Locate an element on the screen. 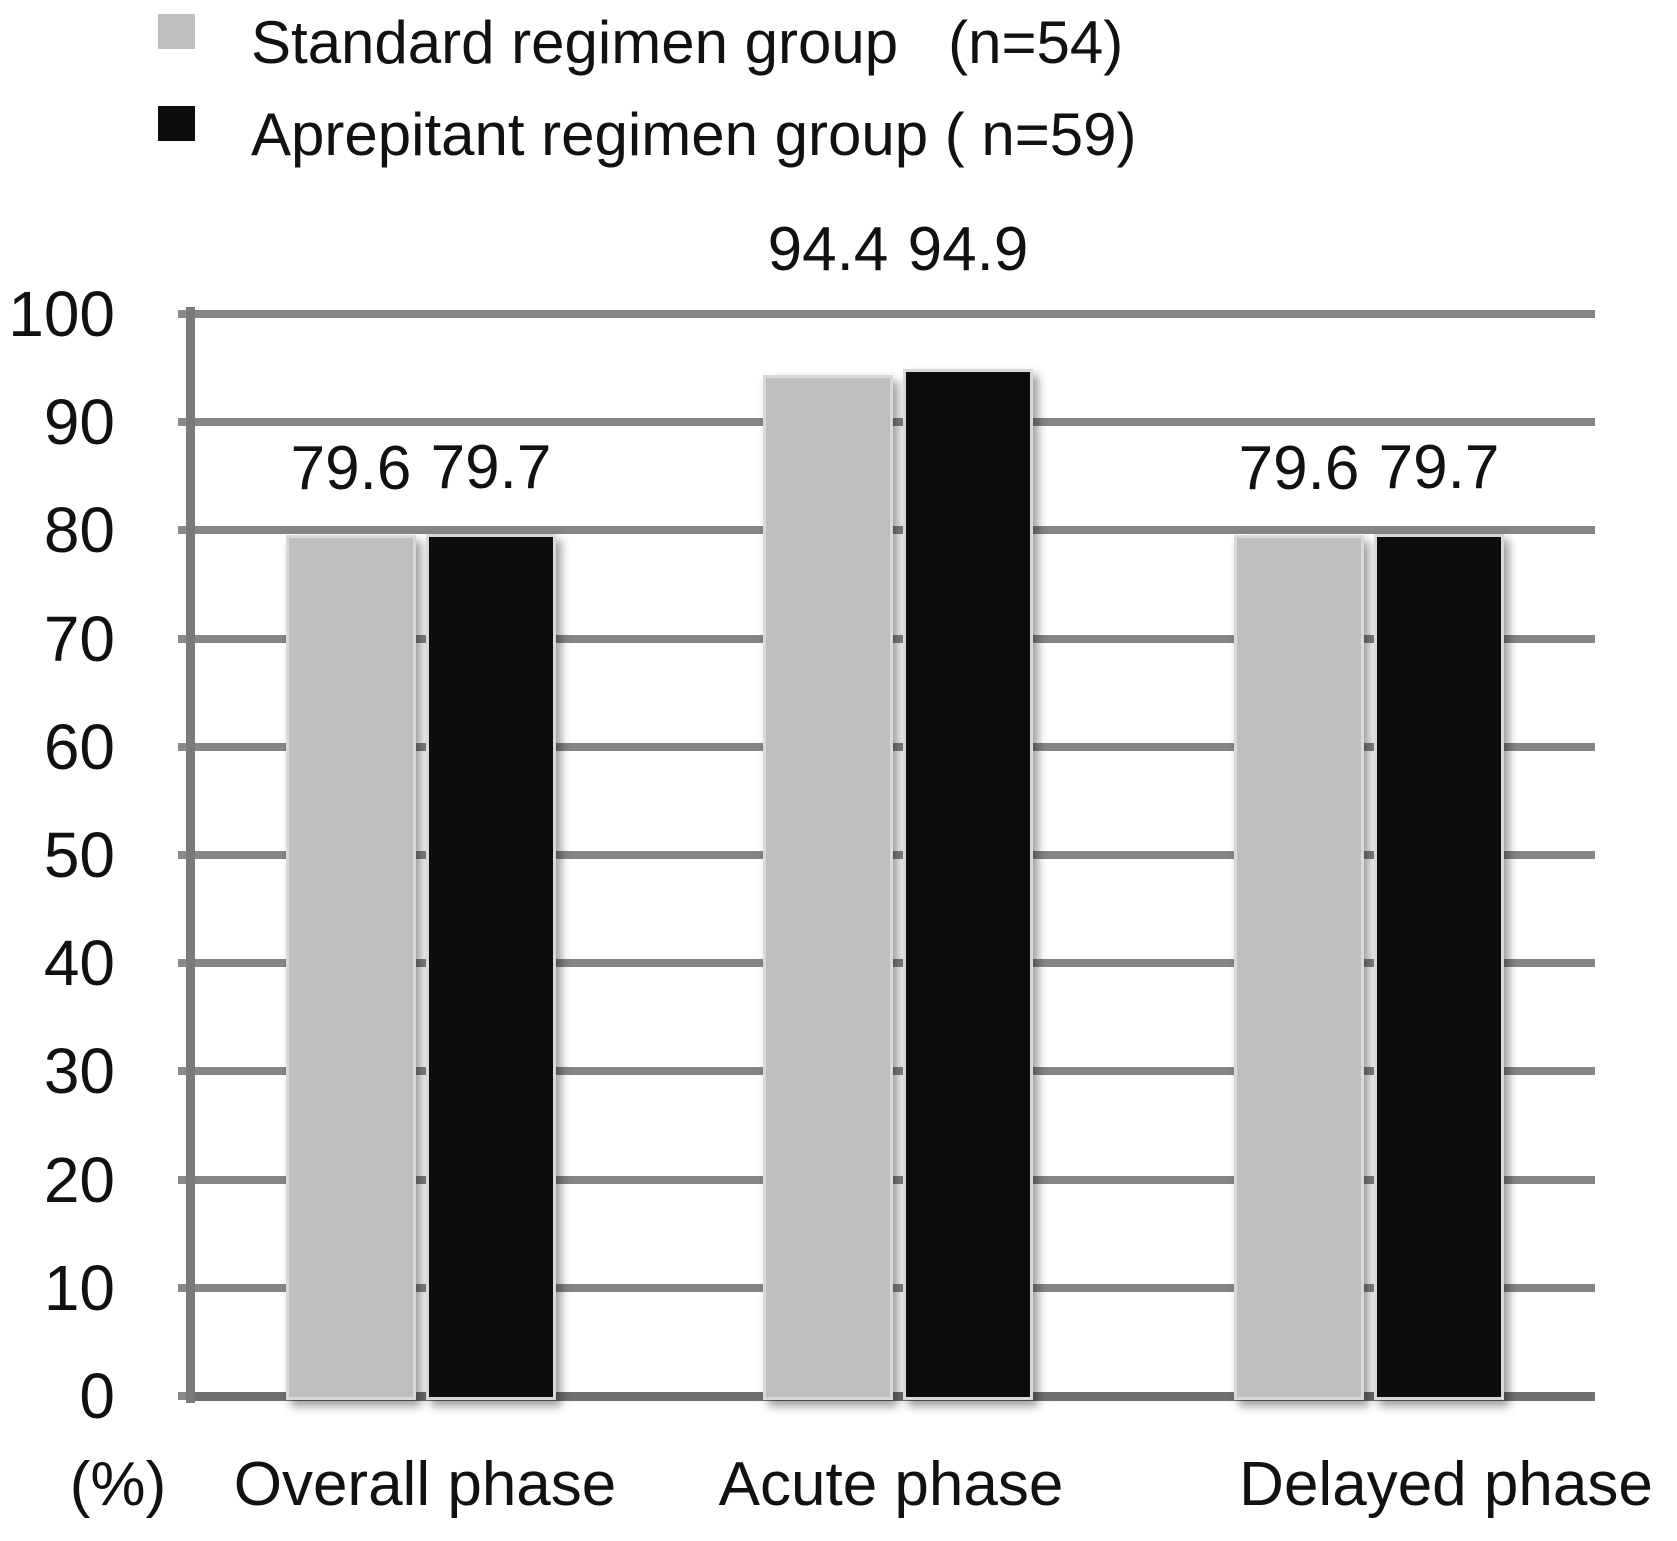  x-axis-category-label: Delayed phase is located at coordinates (1446, 1484).